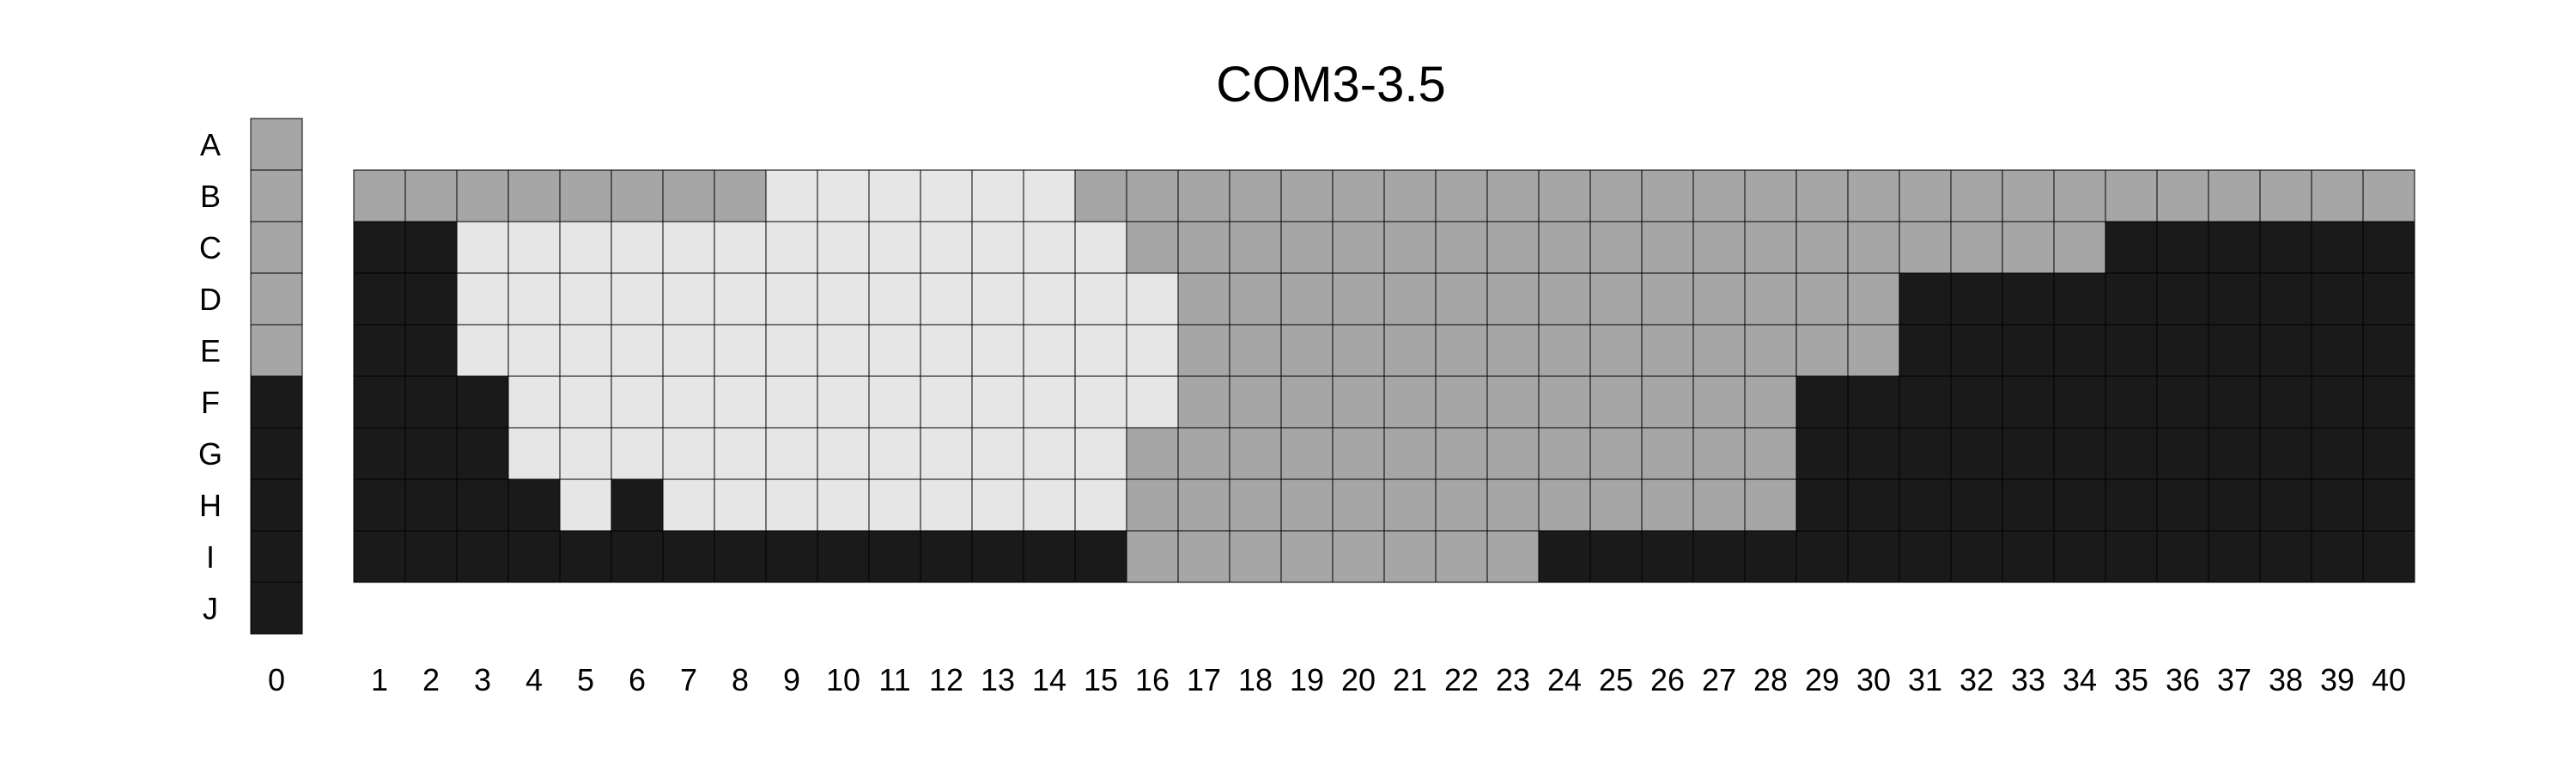 Image resolution: width=2576 pixels, height=773 pixels. I want to click on column-label-38: 38, so click(2286, 679).